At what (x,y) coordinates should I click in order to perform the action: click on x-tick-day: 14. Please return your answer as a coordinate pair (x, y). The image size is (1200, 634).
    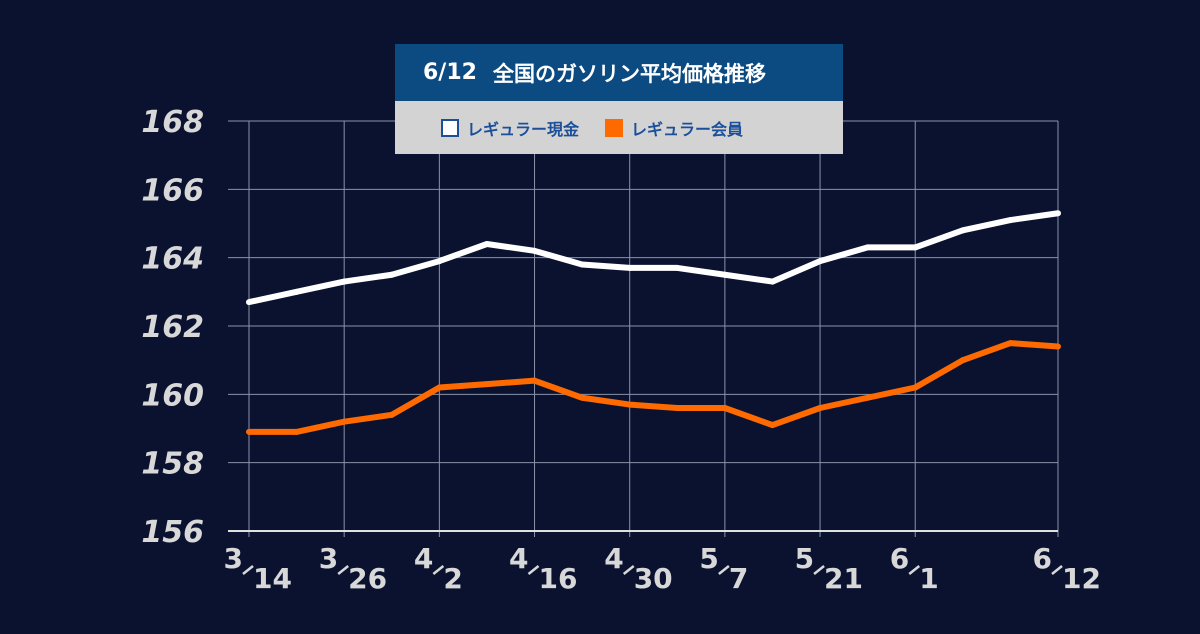
    Looking at the image, I should click on (272, 578).